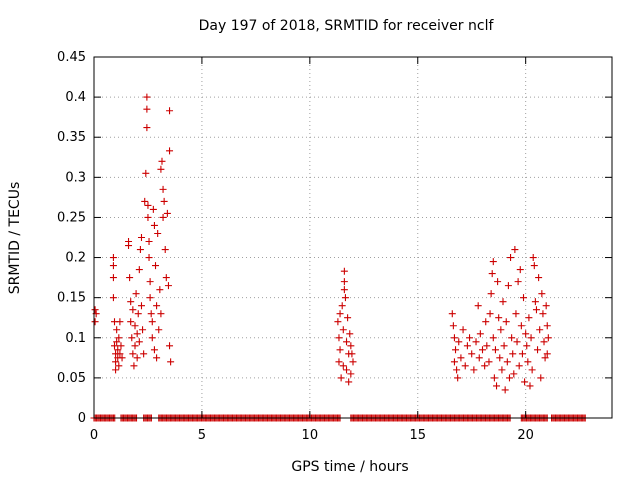 This screenshot has height=480, width=640. What do you see at coordinates (71, 137) in the screenshot?
I see `y-tick-label: 0.35` at bounding box center [71, 137].